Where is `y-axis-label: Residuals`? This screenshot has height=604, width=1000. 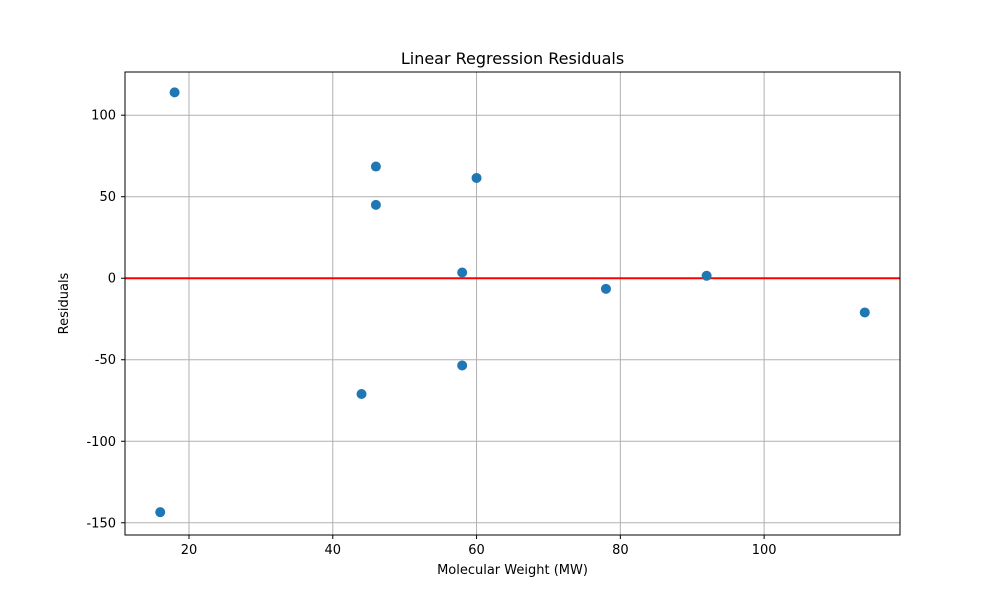
y-axis-label: Residuals is located at coordinates (64, 303).